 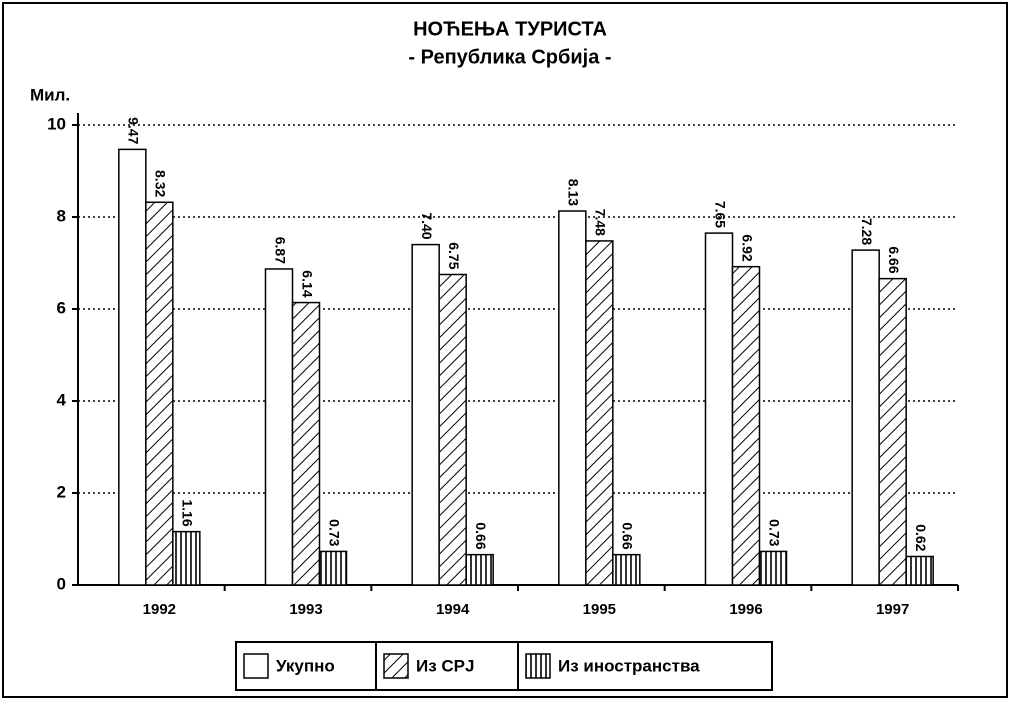 What do you see at coordinates (720, 214) in the screenshot?
I see `data-label: 7.65` at bounding box center [720, 214].